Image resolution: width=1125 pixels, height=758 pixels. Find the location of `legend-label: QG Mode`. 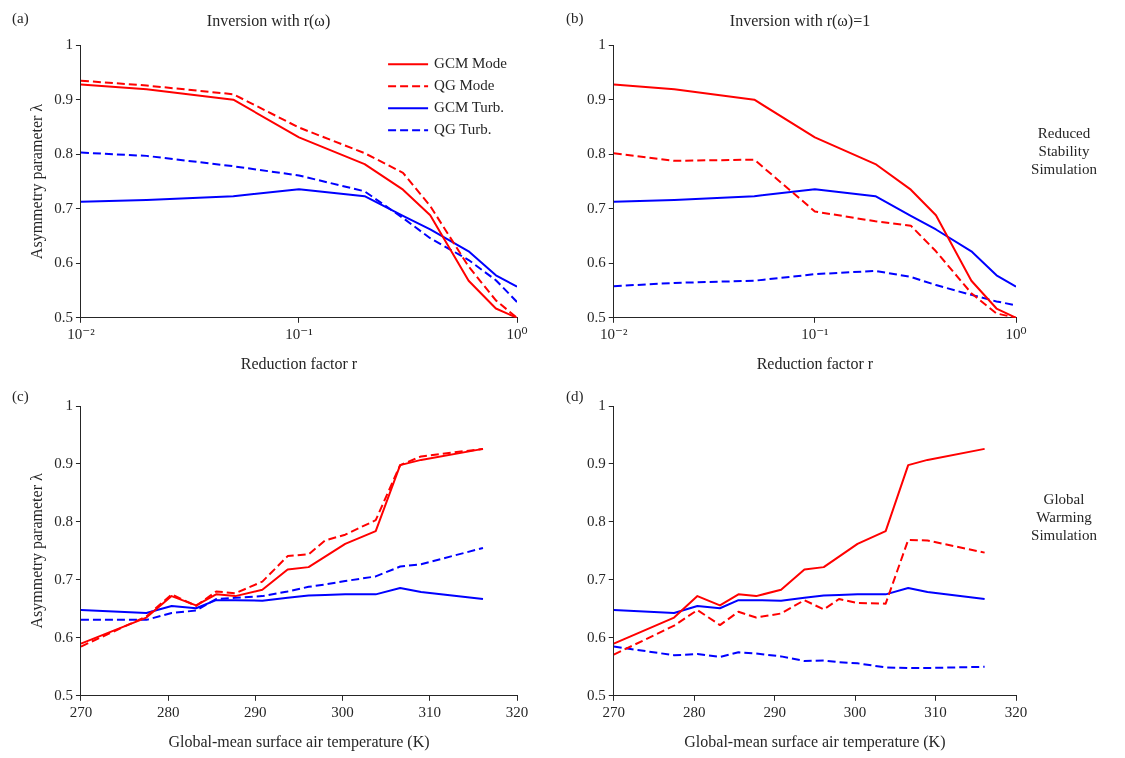

legend-label: QG Mode is located at coordinates (464, 85).